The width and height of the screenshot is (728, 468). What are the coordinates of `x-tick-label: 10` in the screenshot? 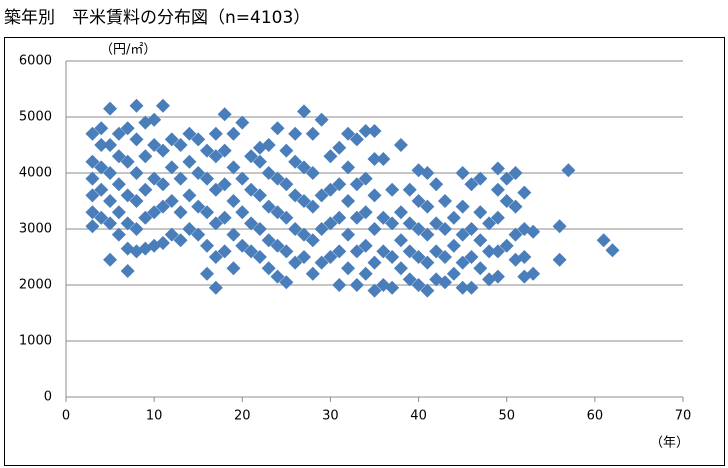 It's located at (154, 416).